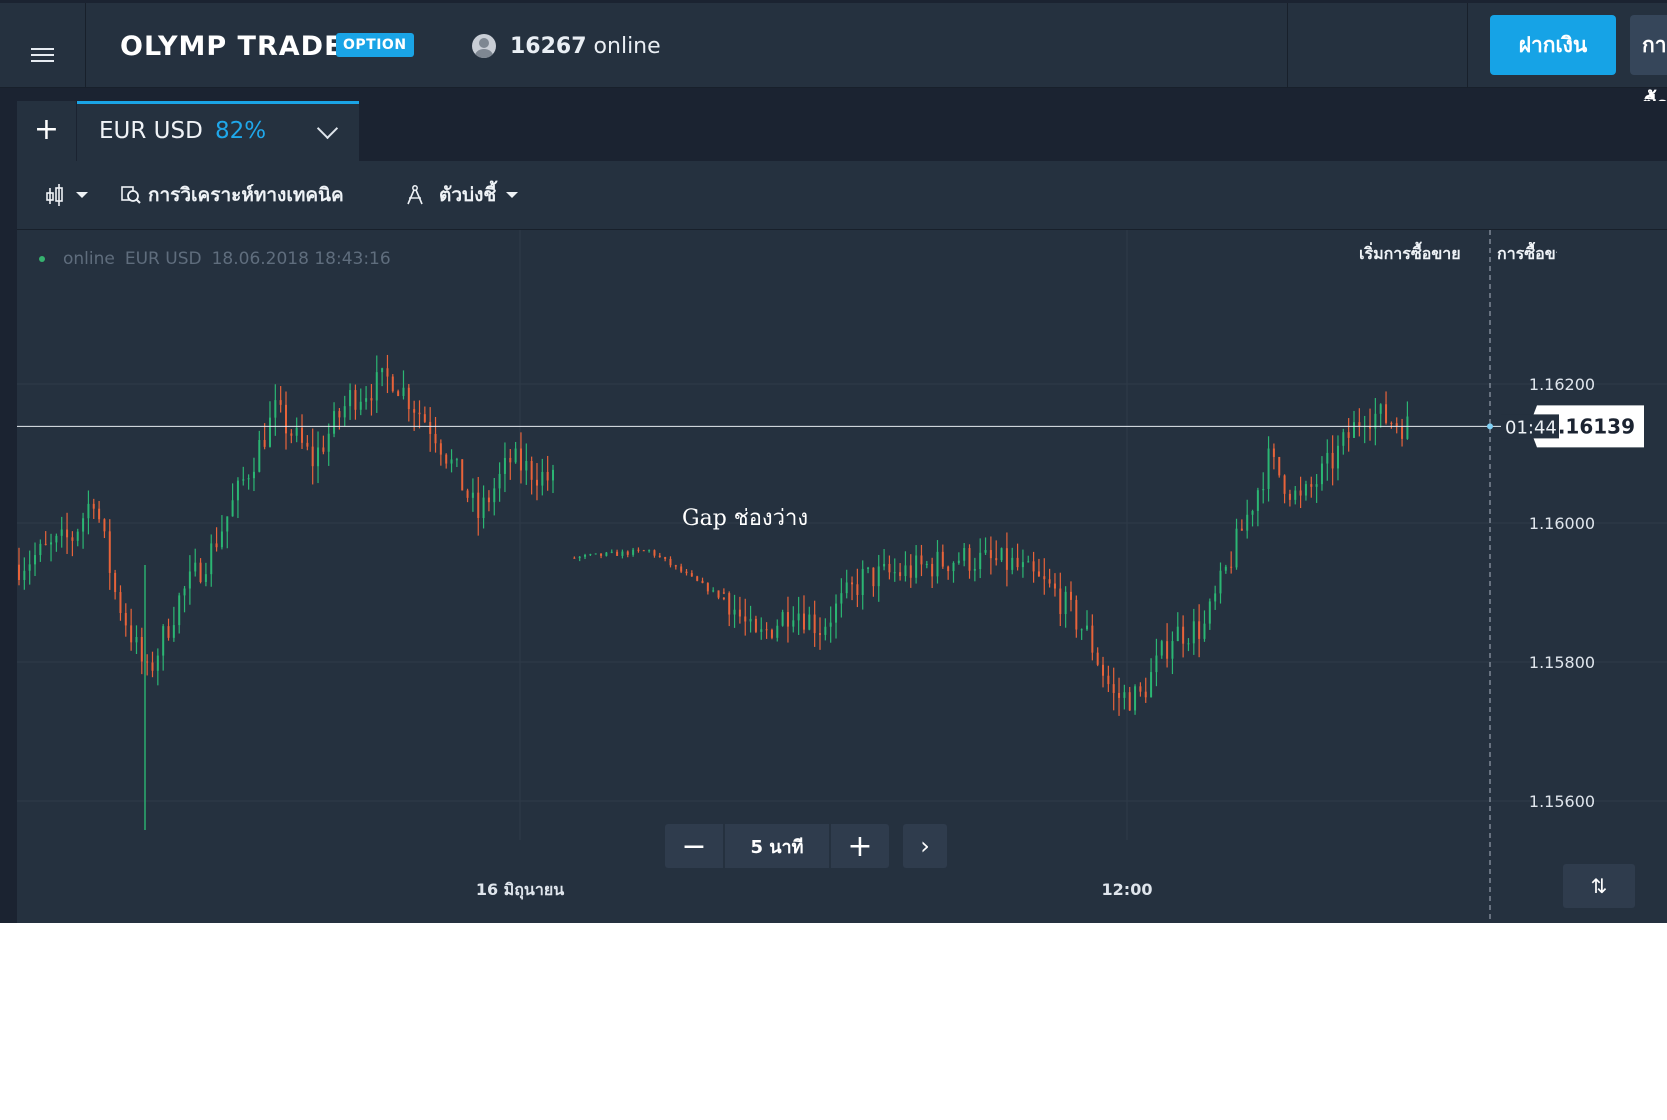 The width and height of the screenshot is (1667, 1120). I want to click on indicators-dropdown: ตัวบ่งชี้, so click(462, 195).